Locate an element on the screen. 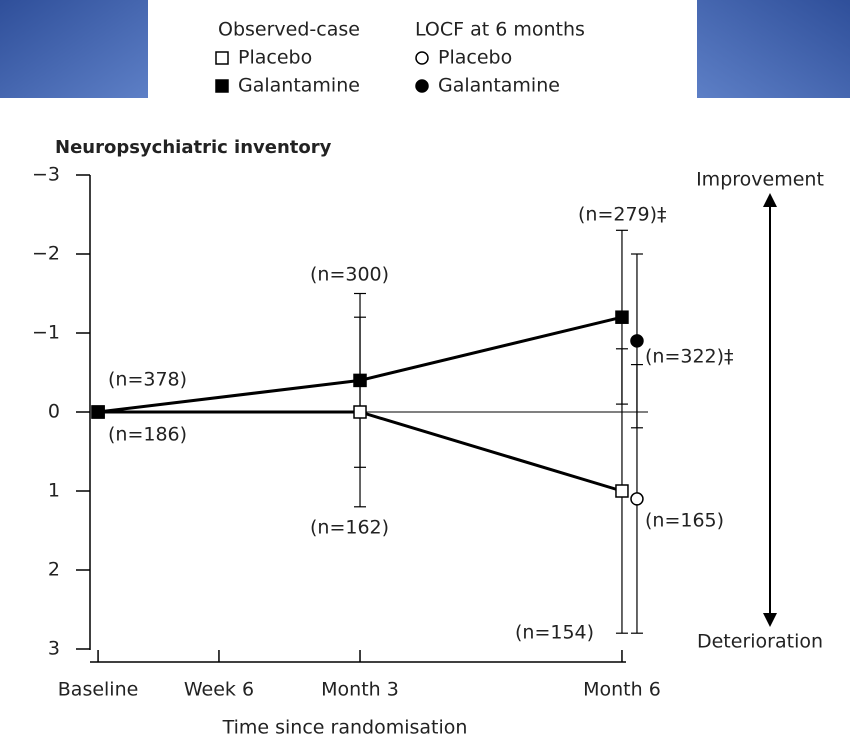 This screenshot has height=756, width=850. direction-label: Deterioration is located at coordinates (760, 642).